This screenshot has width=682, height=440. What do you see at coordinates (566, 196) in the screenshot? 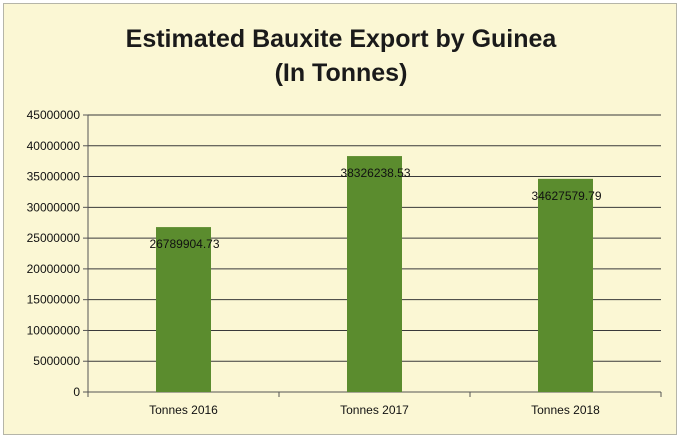
I see `data-label: 34627579.79` at bounding box center [566, 196].